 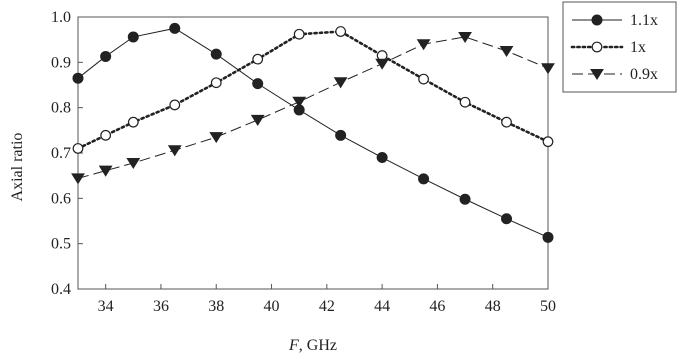 I want to click on y-tick-label: 0.7, so click(x=61, y=153).